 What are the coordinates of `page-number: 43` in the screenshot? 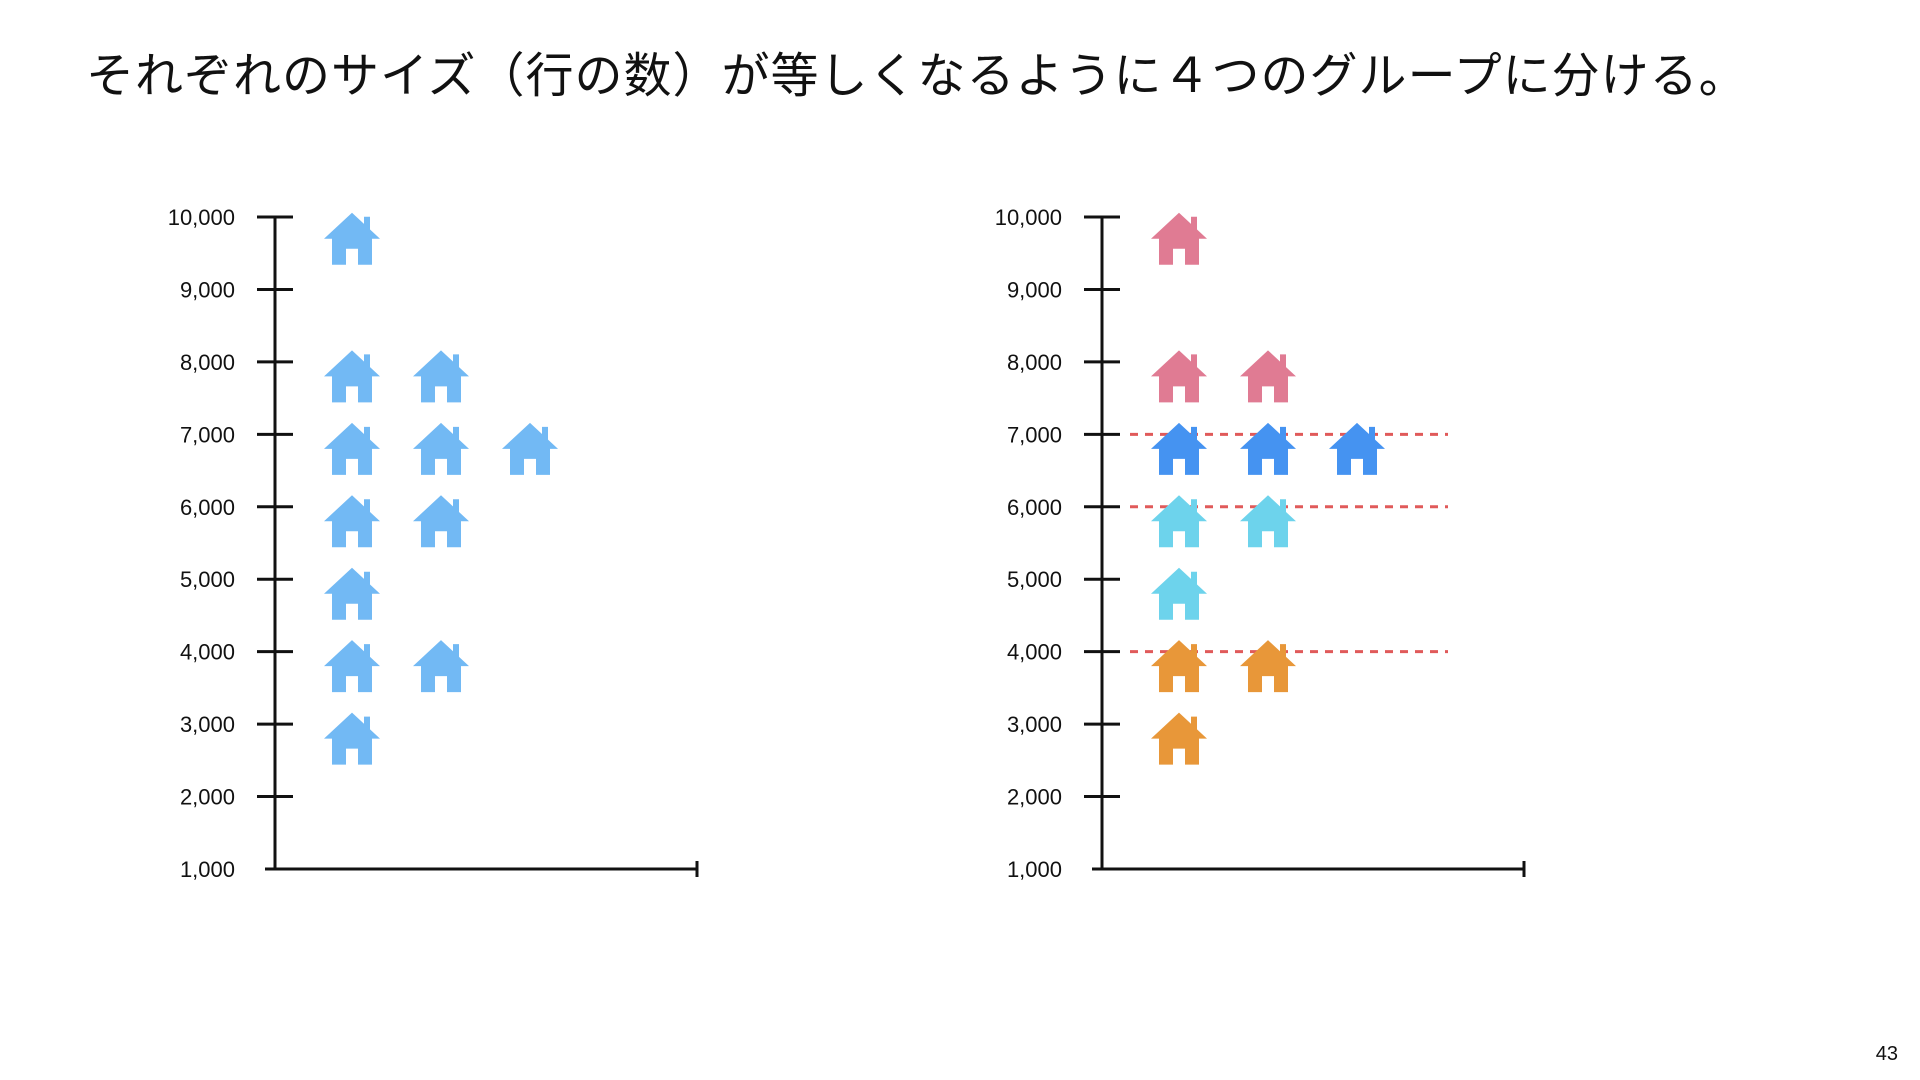 It's located at (1886, 1054).